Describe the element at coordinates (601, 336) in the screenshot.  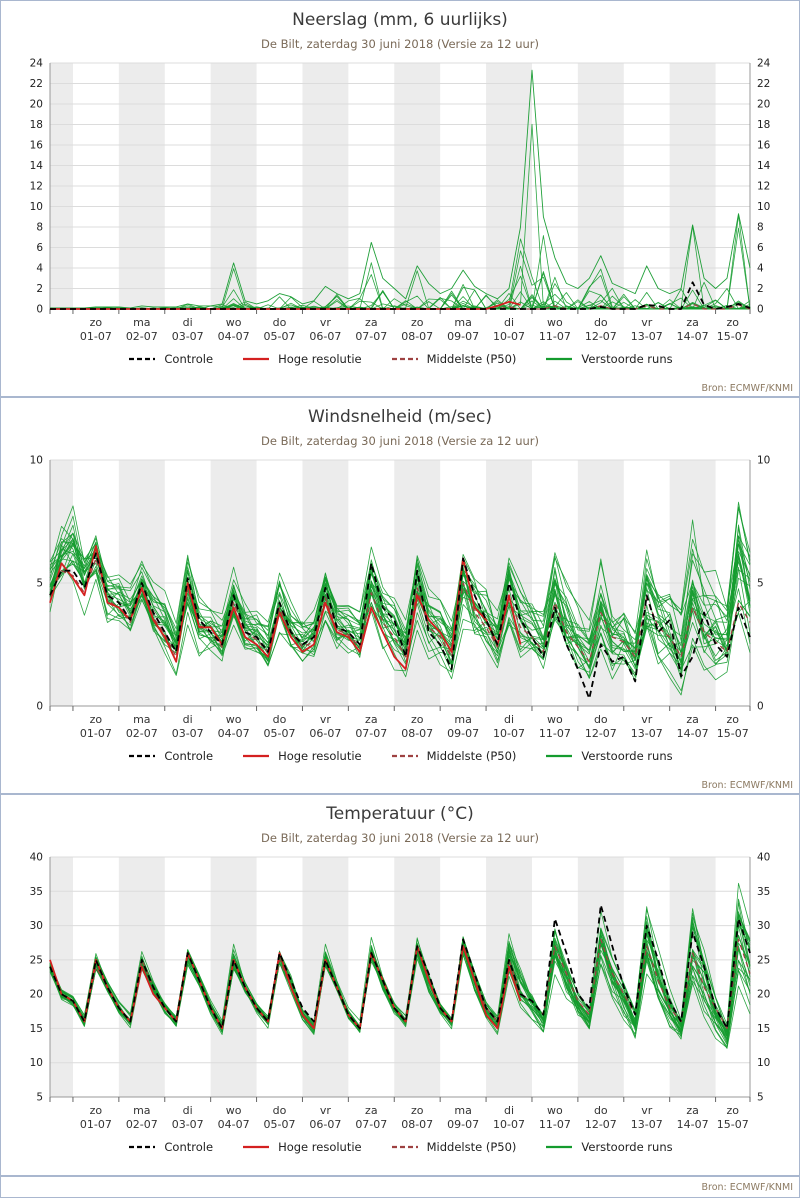
I see `svg-text: 12-07` at that location.